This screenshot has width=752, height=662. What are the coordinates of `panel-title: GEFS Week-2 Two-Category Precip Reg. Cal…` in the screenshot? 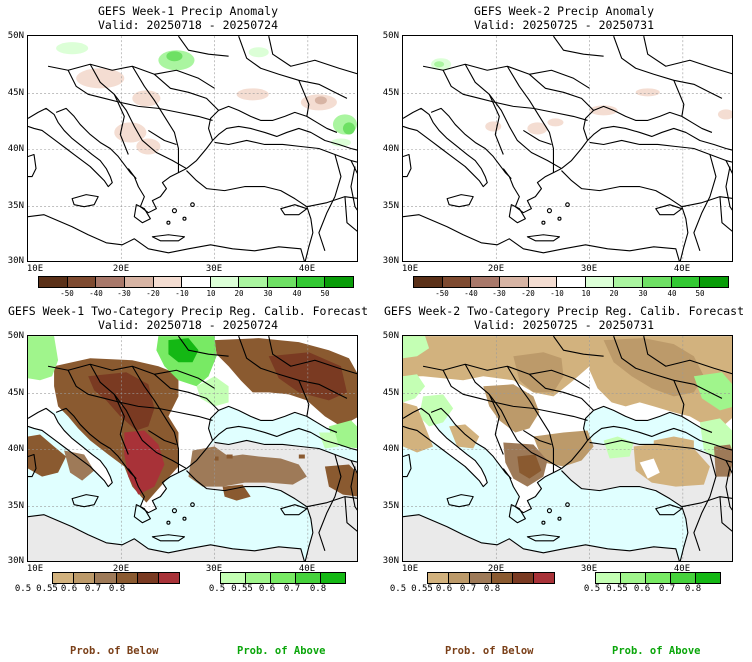 It's located at (564, 318).